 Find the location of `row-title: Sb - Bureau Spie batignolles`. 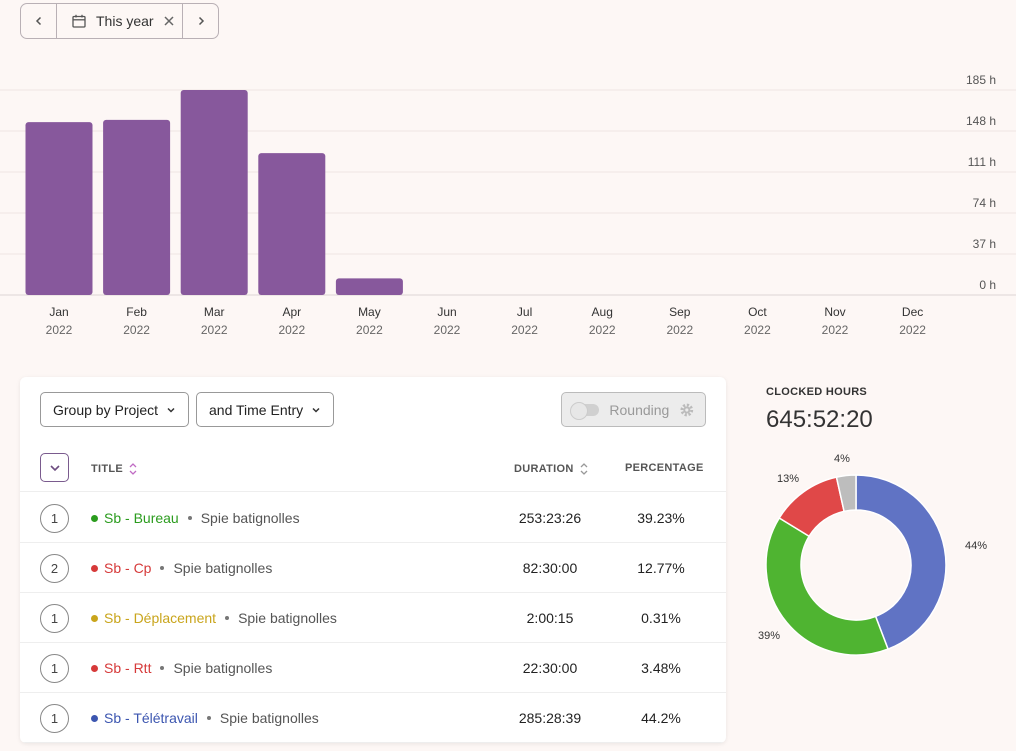

row-title: Sb - Bureau Spie batignolles is located at coordinates (195, 518).